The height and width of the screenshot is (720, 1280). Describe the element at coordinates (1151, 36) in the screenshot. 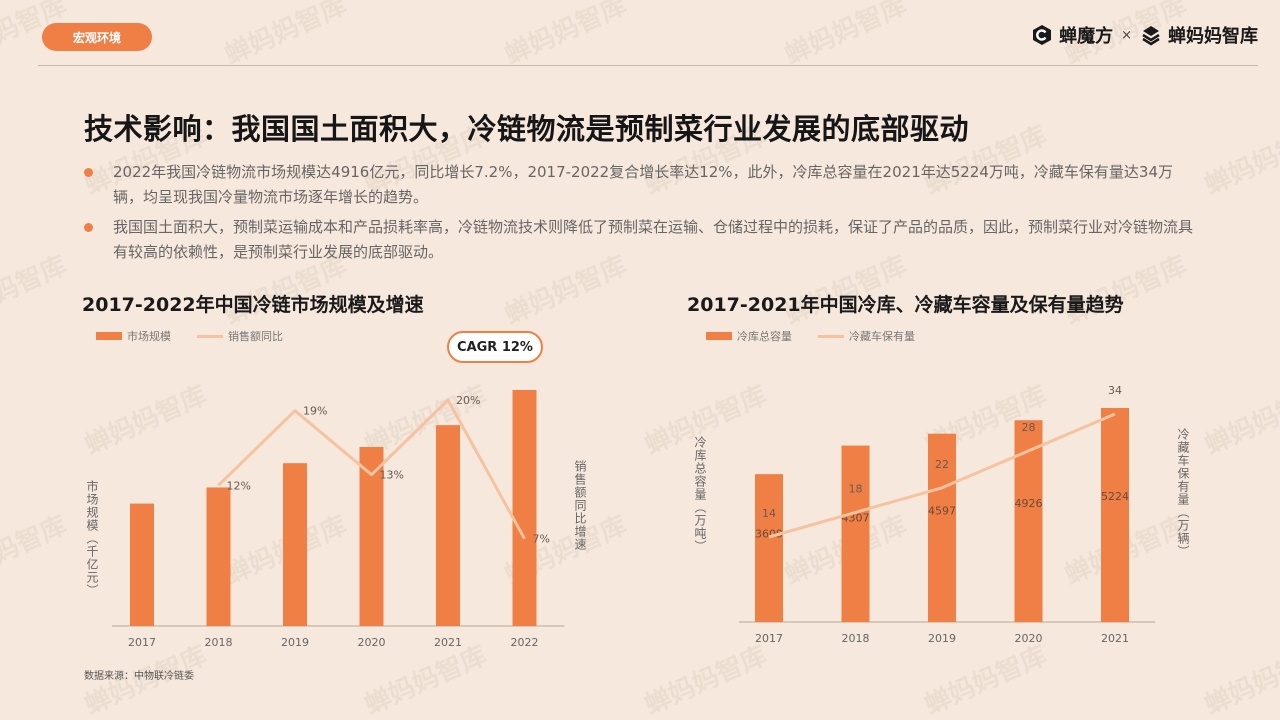

I see `stack-icon` at that location.